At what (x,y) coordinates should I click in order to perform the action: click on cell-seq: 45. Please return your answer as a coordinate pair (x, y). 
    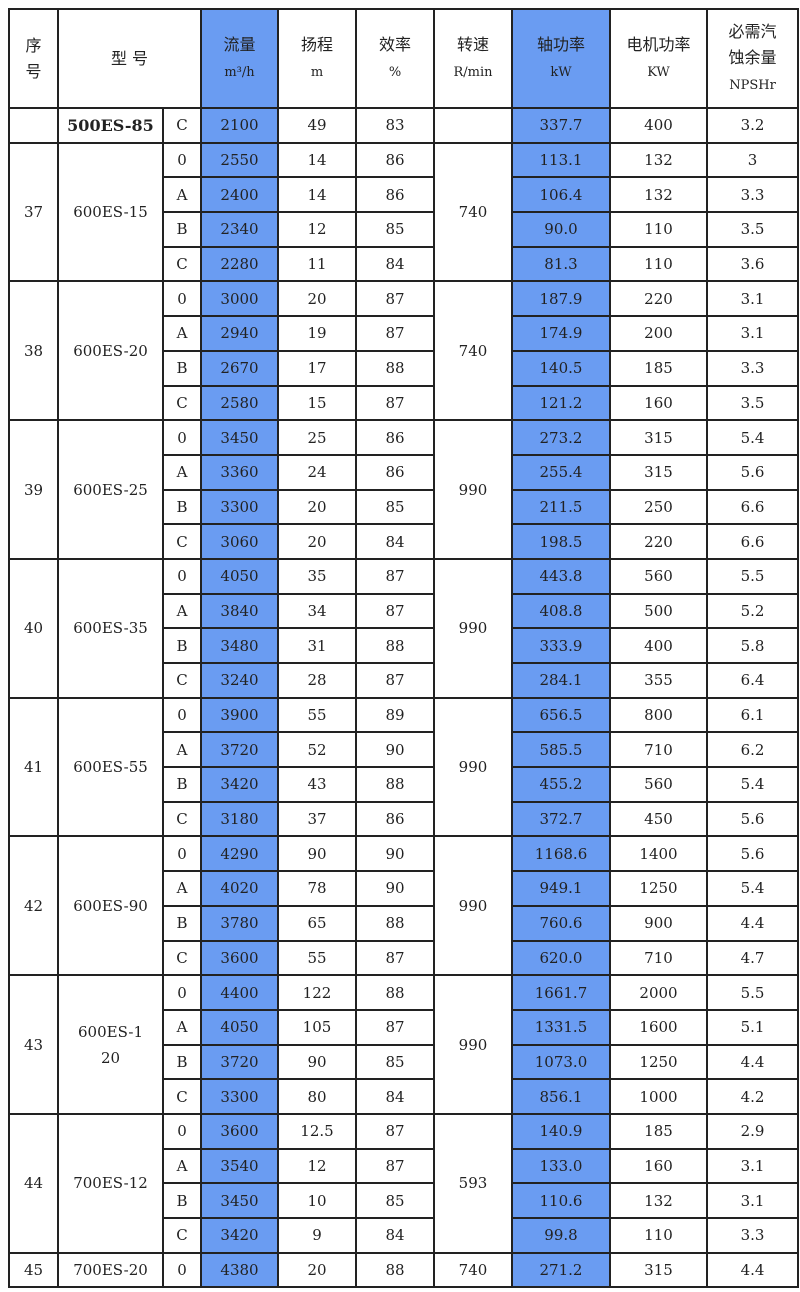
    Looking at the image, I should click on (33, 1270).